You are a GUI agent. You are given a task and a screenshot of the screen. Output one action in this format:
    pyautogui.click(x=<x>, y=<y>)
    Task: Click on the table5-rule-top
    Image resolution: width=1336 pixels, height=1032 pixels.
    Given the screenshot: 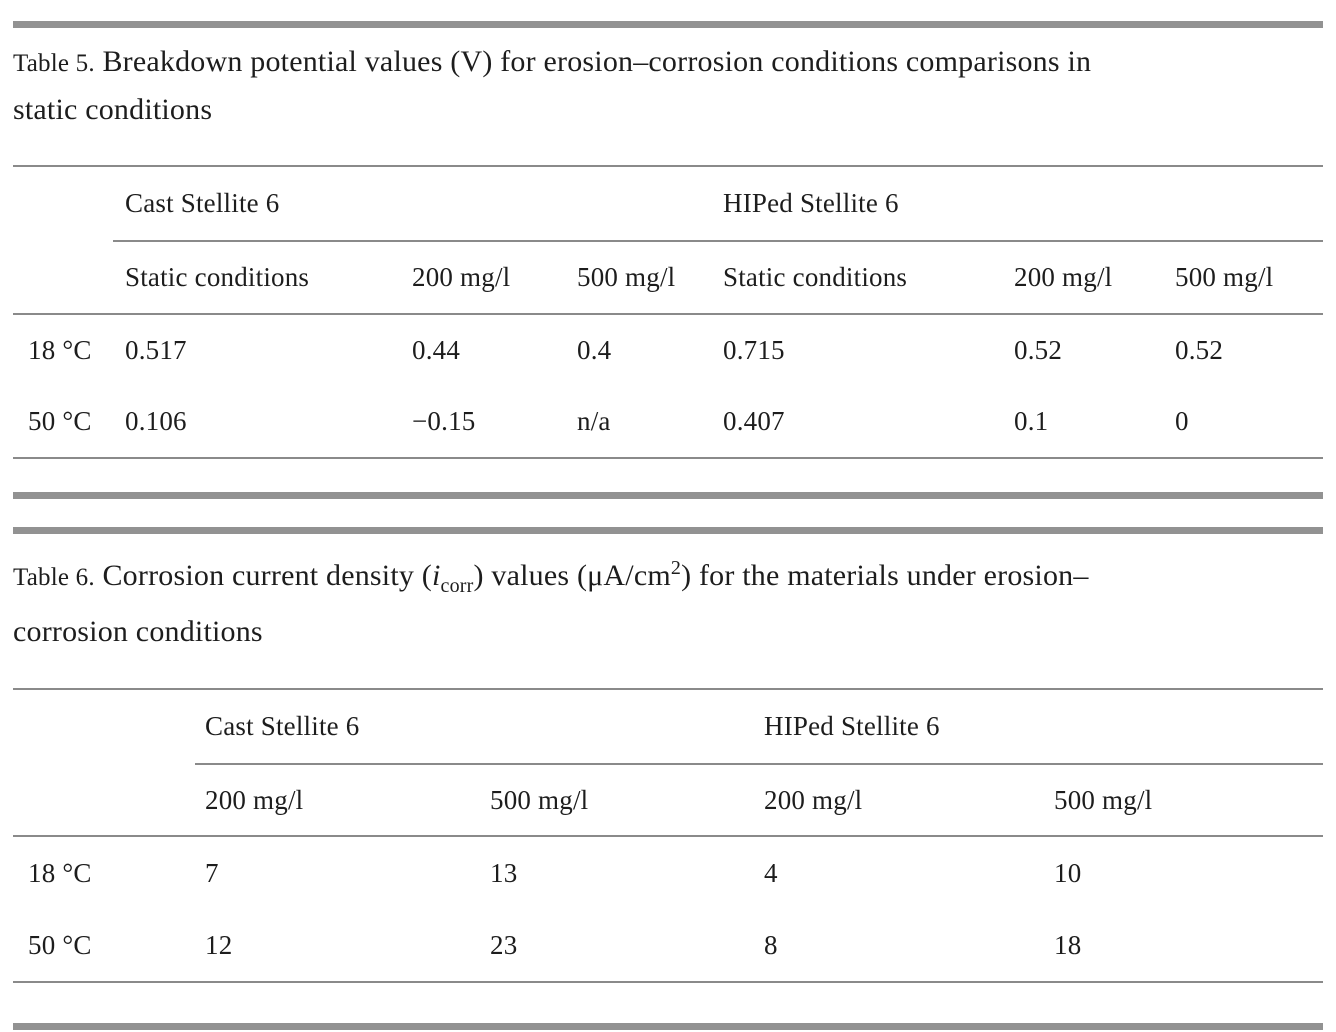 What is the action you would take?
    pyautogui.click(x=668, y=166)
    